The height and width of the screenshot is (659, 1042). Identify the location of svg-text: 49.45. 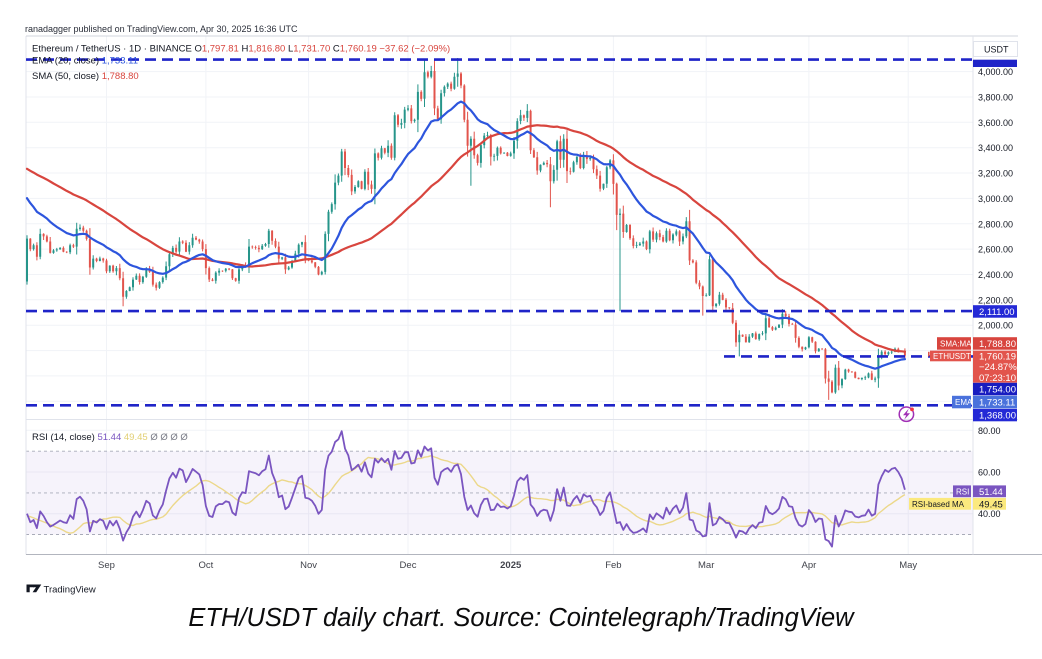
(991, 505).